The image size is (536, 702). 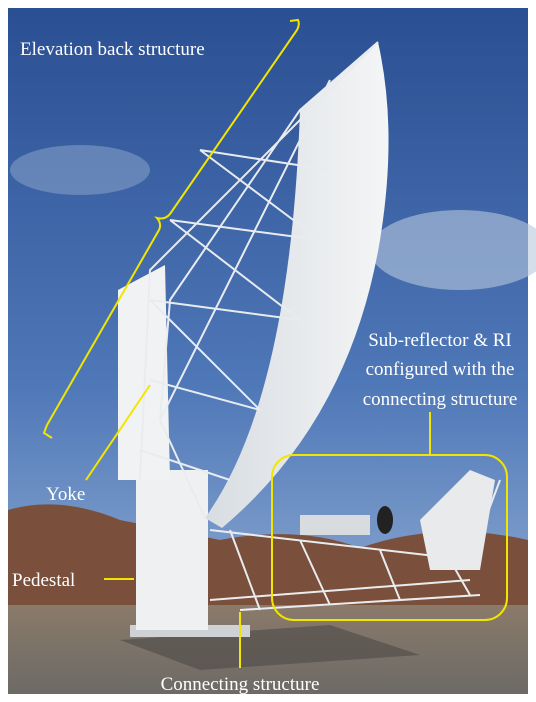 What do you see at coordinates (172, 550) in the screenshot?
I see `pedestal` at bounding box center [172, 550].